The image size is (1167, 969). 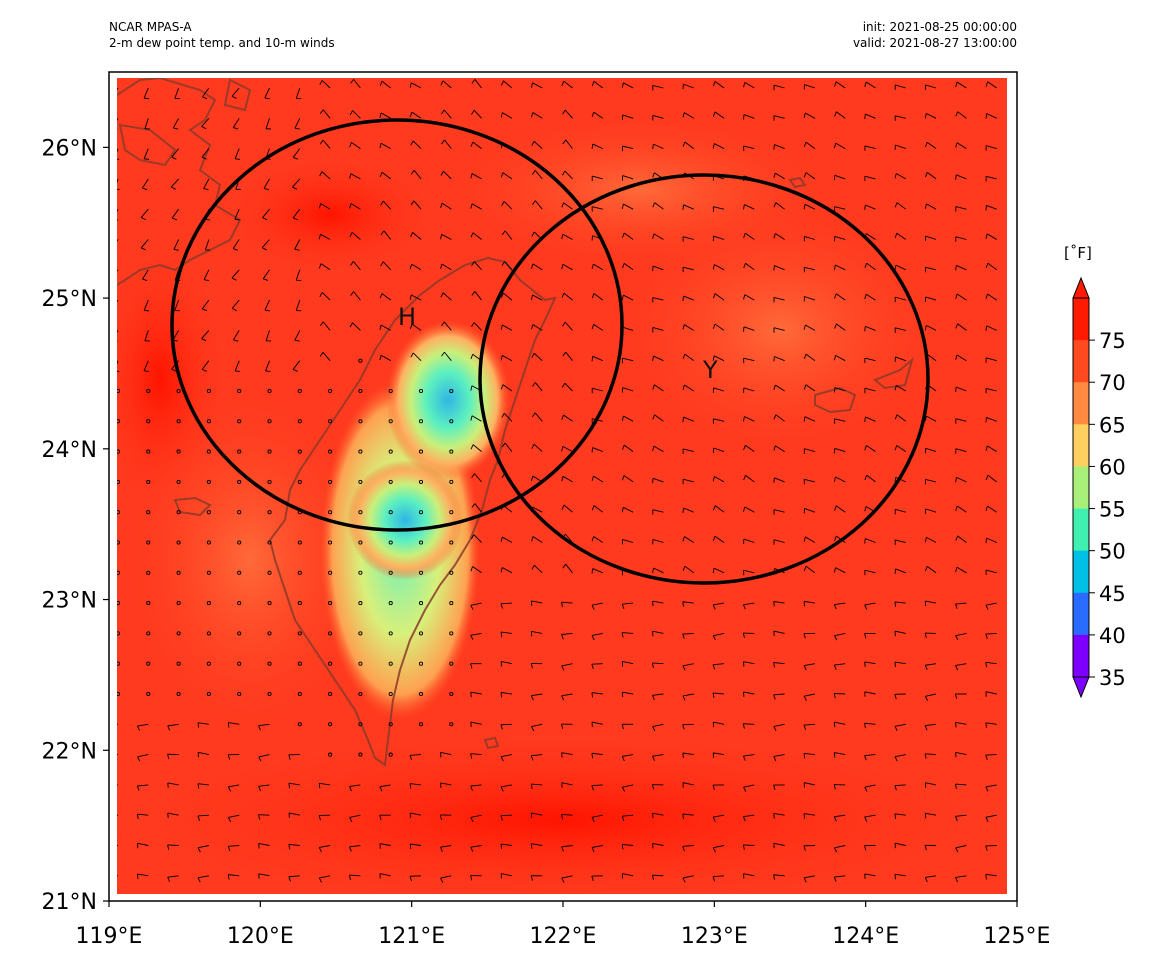 What do you see at coordinates (1081, 287) in the screenshot?
I see `colorbar-max-arrow` at bounding box center [1081, 287].